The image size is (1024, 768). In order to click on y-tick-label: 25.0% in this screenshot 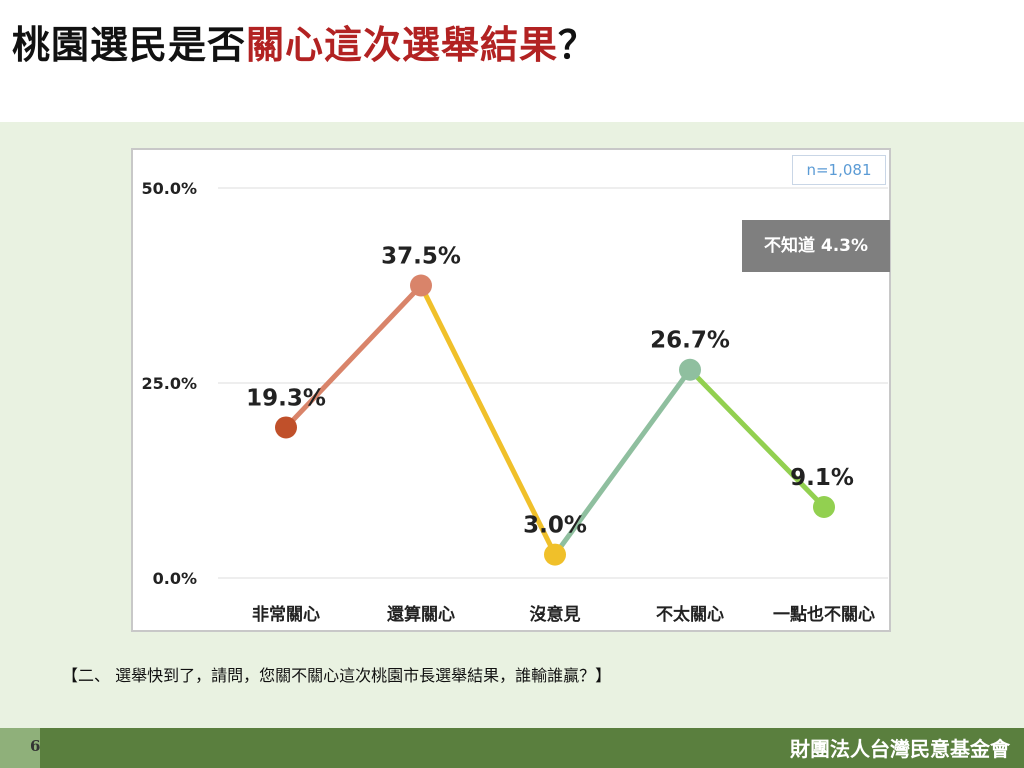, I will do `click(169, 383)`.